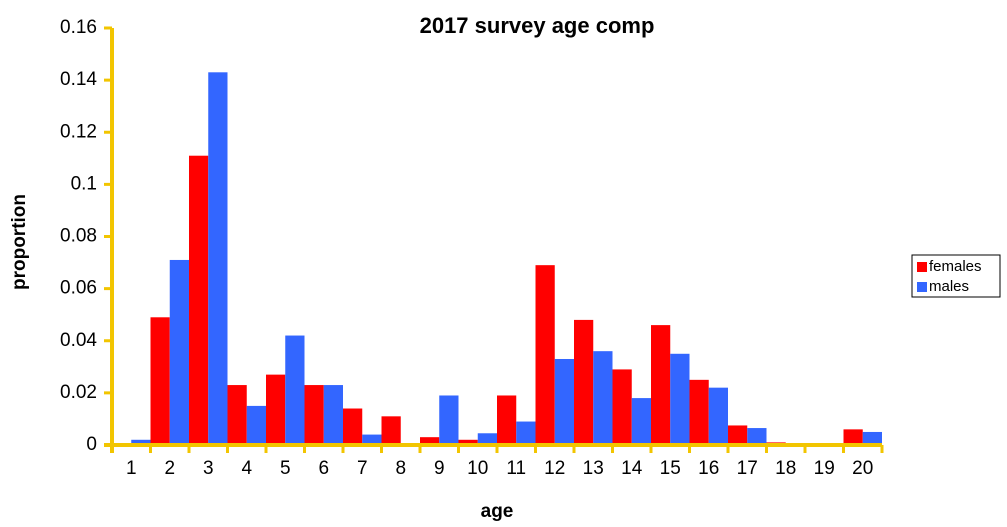  I want to click on x-tick-label: 13, so click(593, 468).